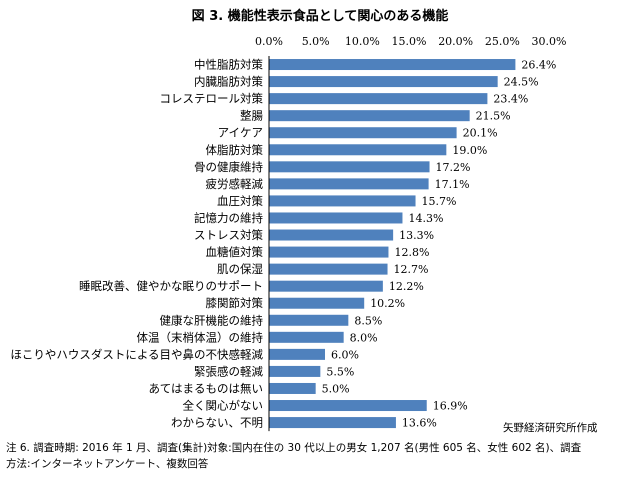  I want to click on category-label: 整腸, so click(251, 116).